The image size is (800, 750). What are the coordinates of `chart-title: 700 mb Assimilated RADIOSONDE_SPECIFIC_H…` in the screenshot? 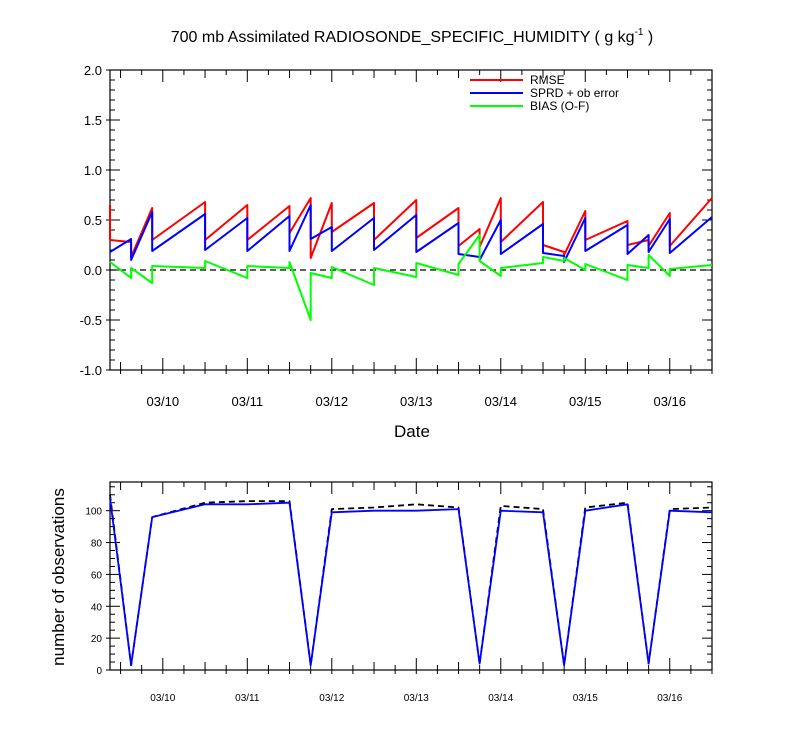 It's located at (412, 36).